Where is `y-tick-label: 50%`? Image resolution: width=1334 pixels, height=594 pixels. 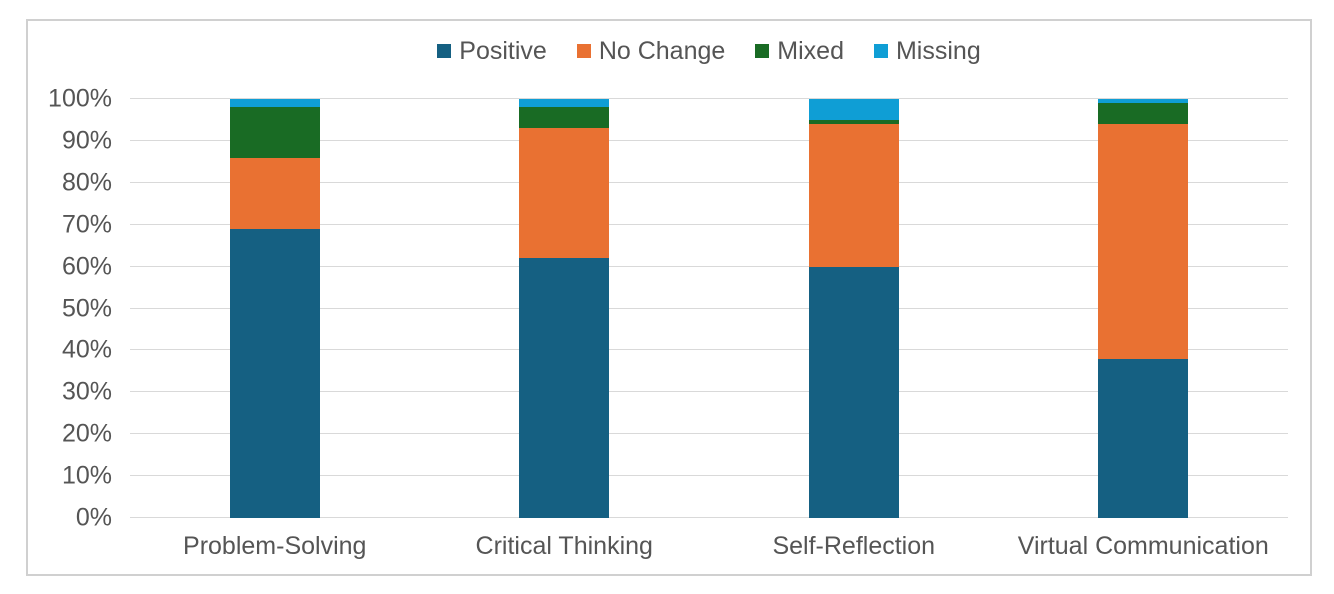
y-tick-label: 50% is located at coordinates (86, 308).